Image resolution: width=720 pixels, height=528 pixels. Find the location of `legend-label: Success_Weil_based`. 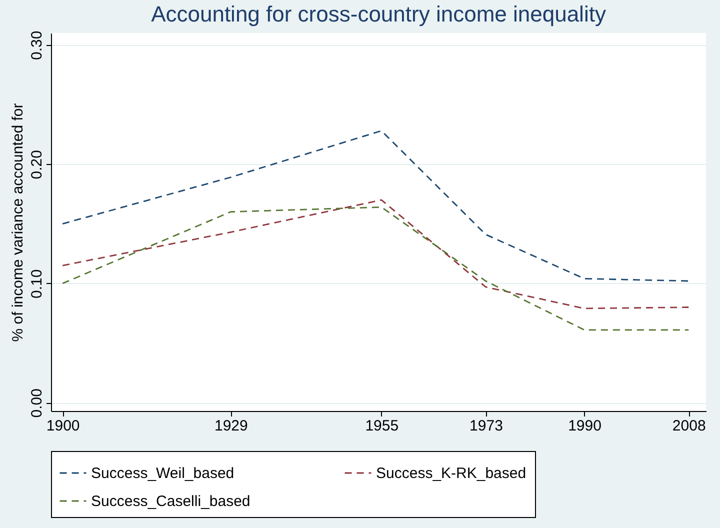

legend-label: Success_Weil_based is located at coordinates (162, 473).